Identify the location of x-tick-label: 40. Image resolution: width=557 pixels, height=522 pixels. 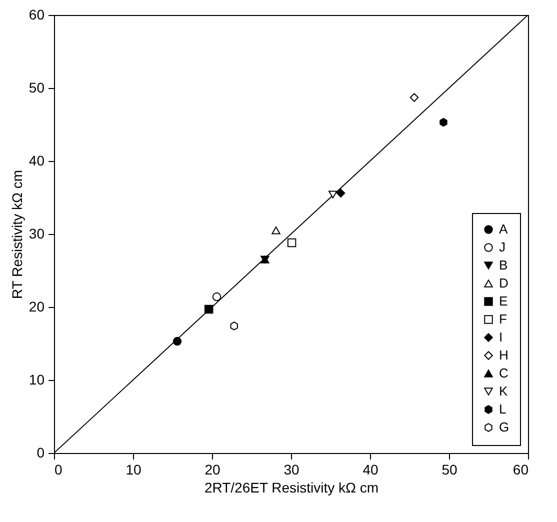
(370, 470).